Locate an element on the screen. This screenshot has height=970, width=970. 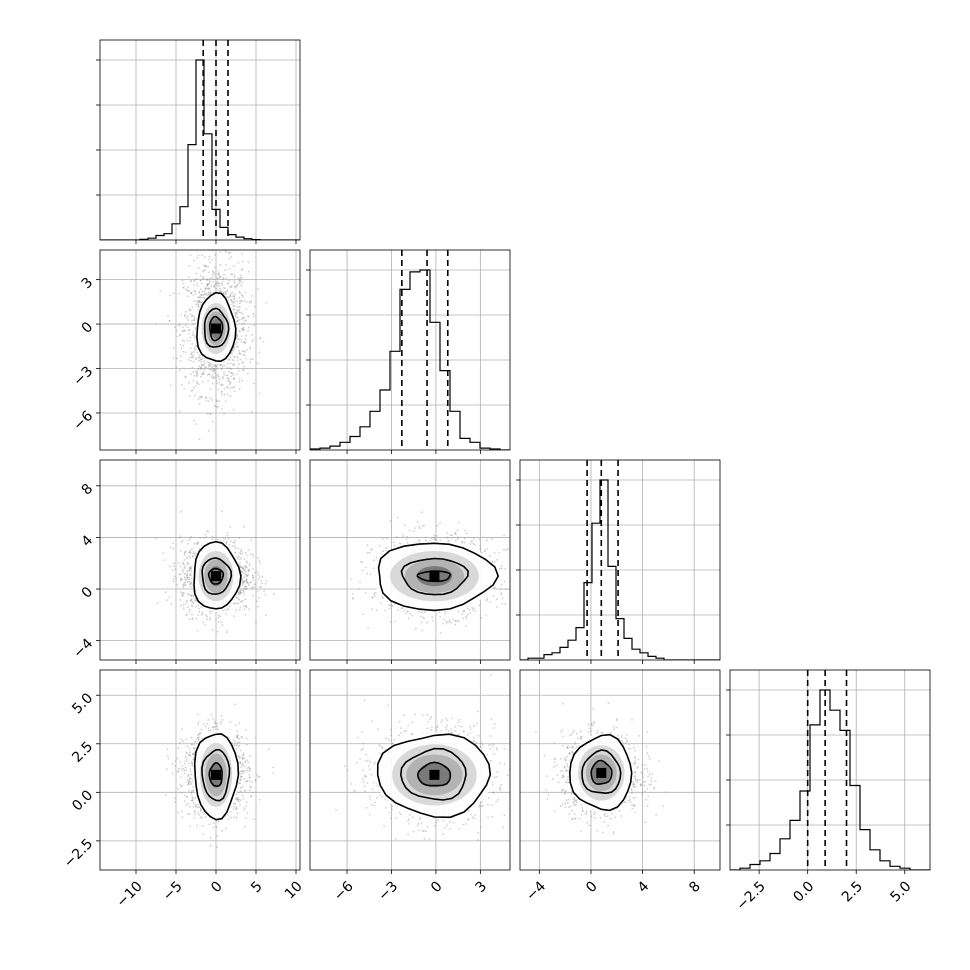
panel-content is located at coordinates (220, 775).